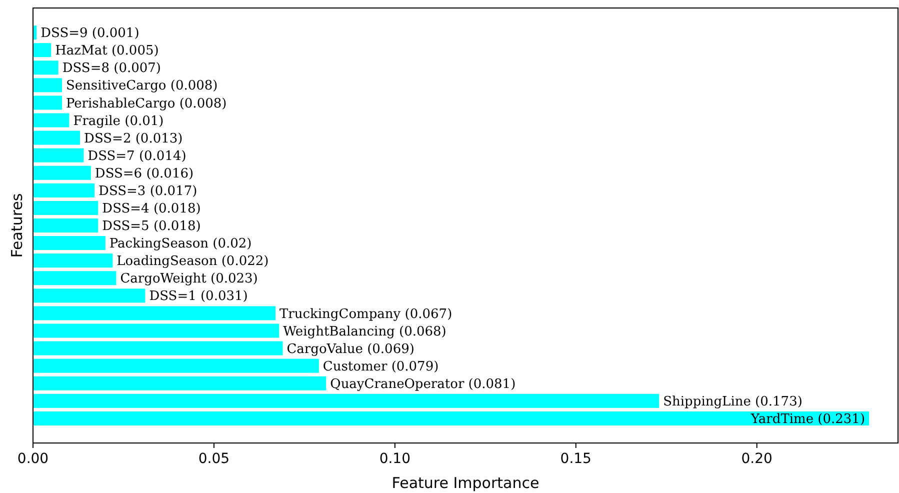  I want to click on y-tick-label: DSS=1 (0.031), so click(198, 296).